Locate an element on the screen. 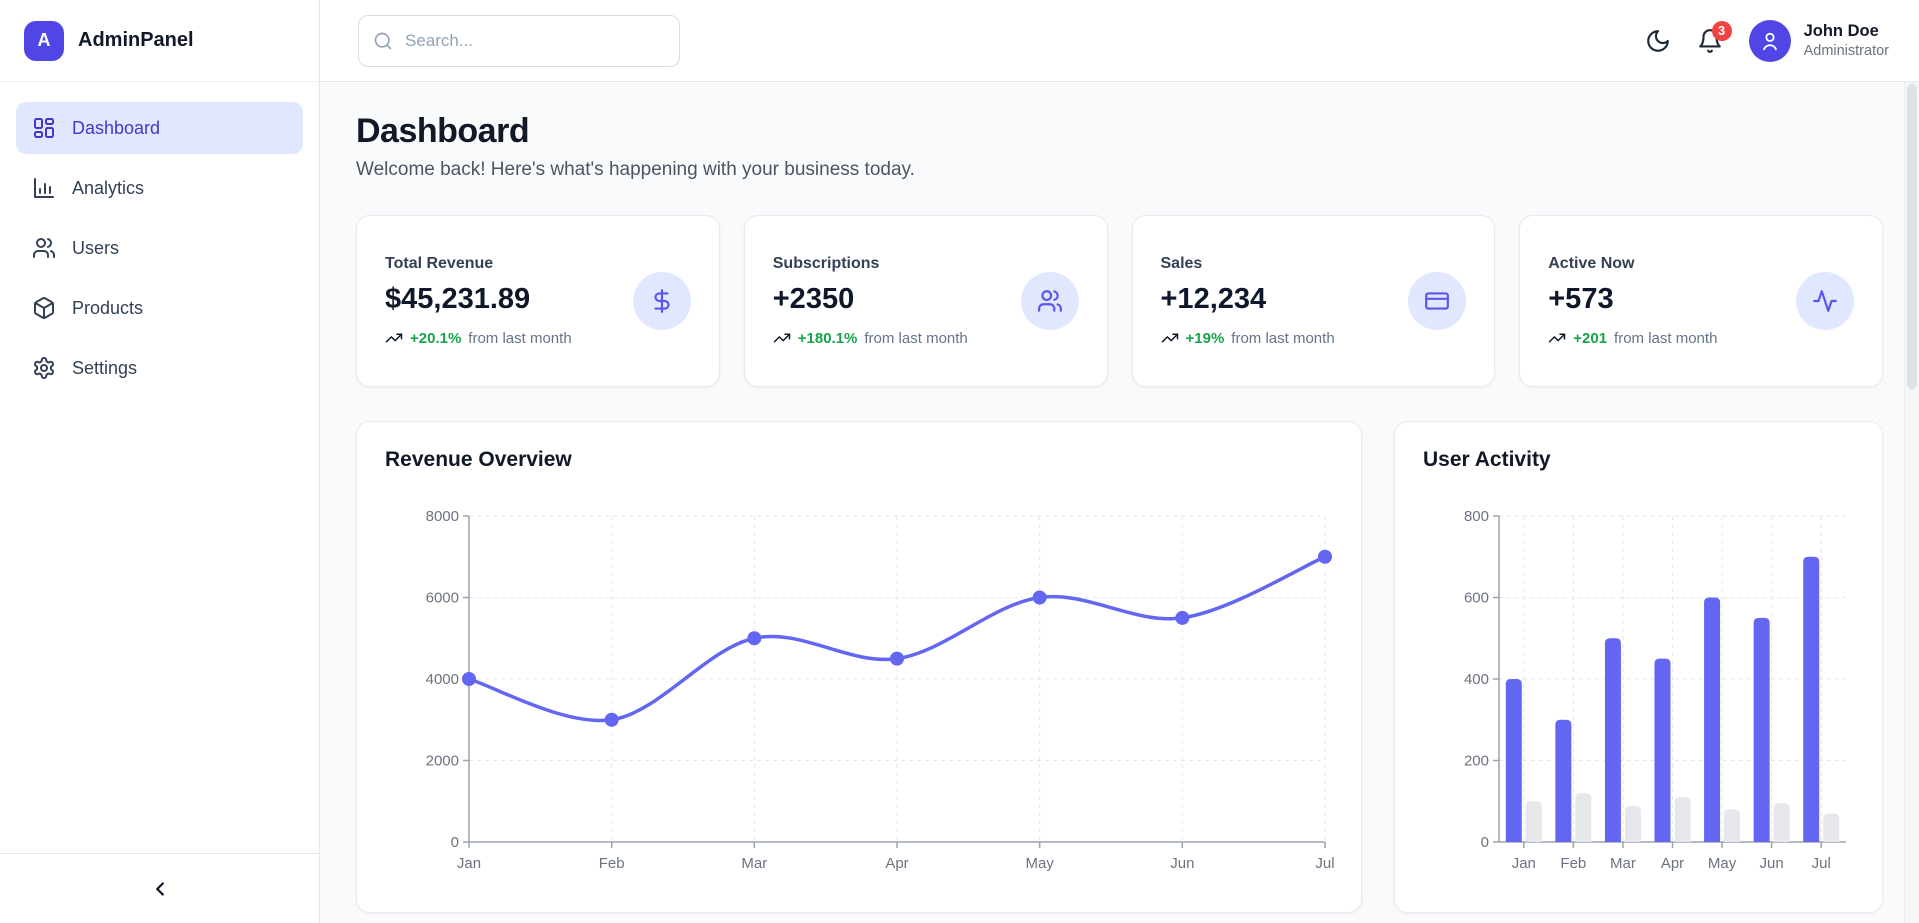 This screenshot has width=1919, height=923. topbar: 3 John Doe Administrator is located at coordinates (1119, 41).